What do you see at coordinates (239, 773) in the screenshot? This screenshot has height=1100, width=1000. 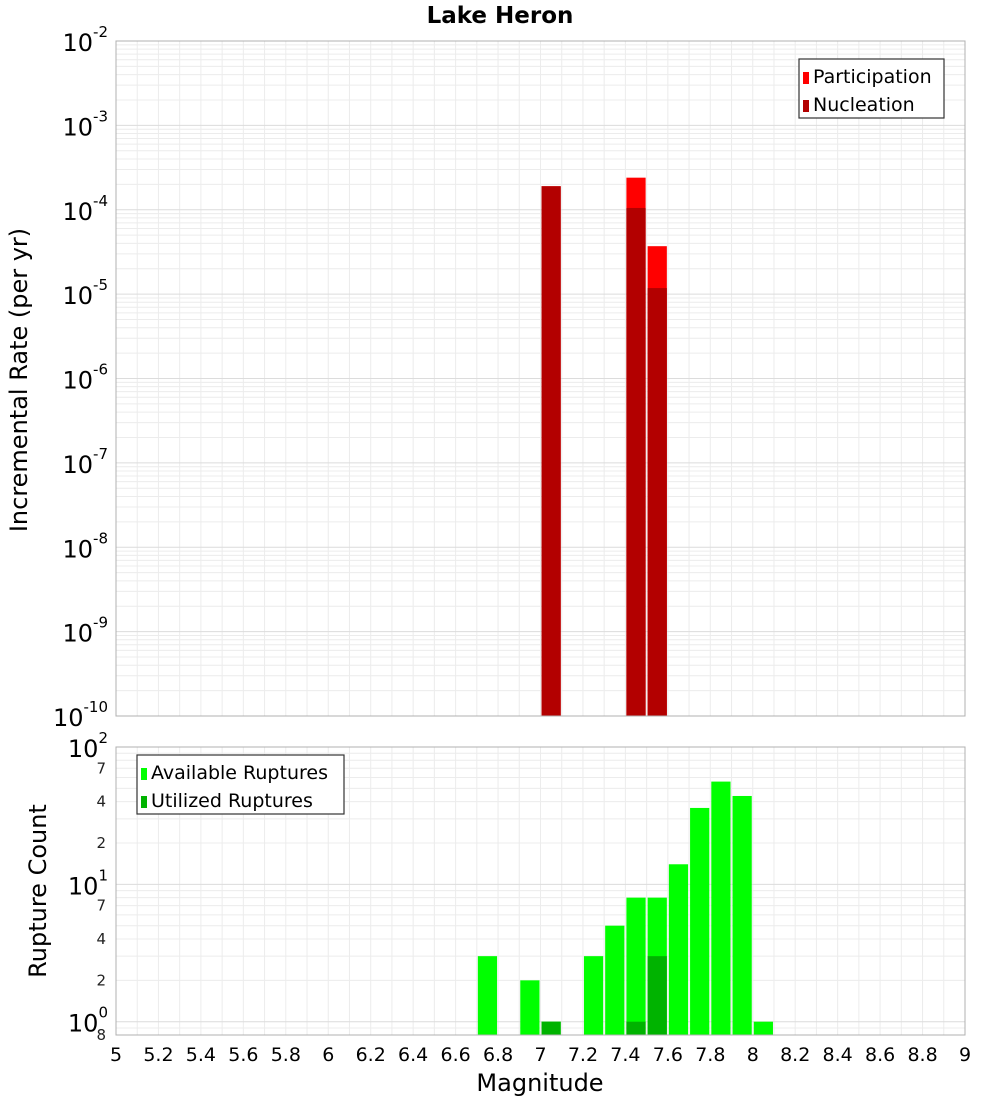 I see `legend-label: Available Ruptures` at bounding box center [239, 773].